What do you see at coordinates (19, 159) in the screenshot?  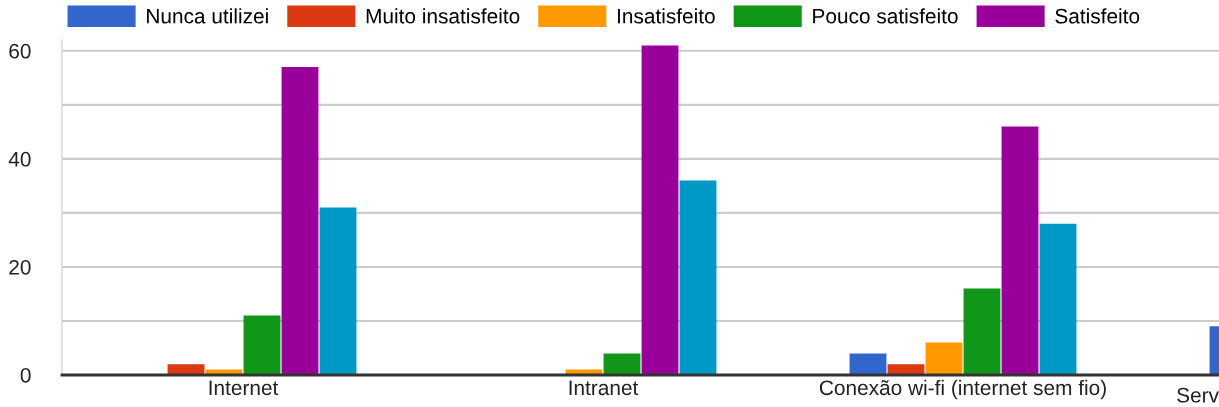 I see `y-tick-label: 40` at bounding box center [19, 159].